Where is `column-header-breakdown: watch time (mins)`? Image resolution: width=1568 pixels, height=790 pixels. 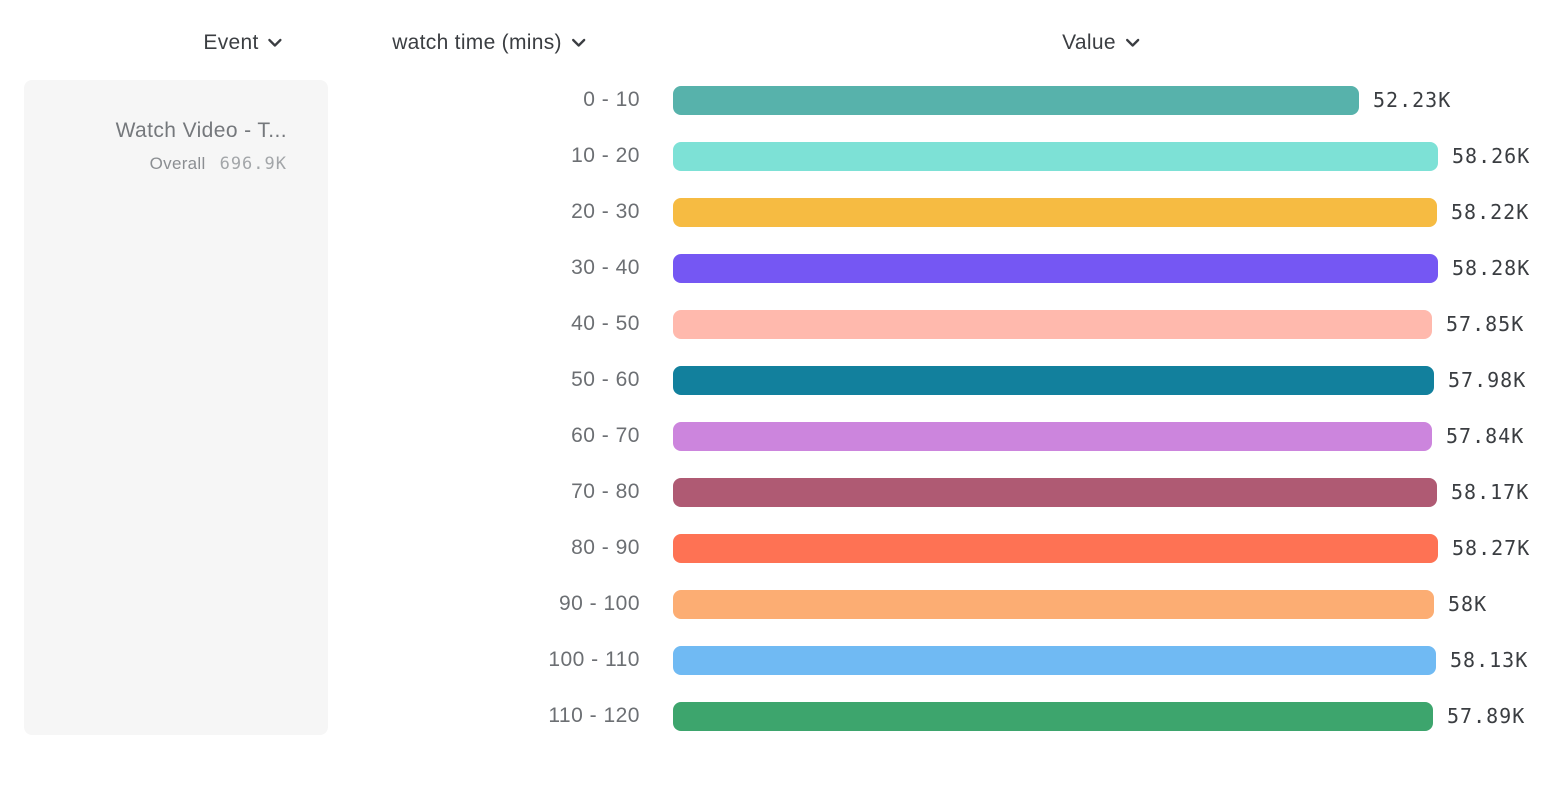 column-header-breakdown: watch time (mins) is located at coordinates (489, 43).